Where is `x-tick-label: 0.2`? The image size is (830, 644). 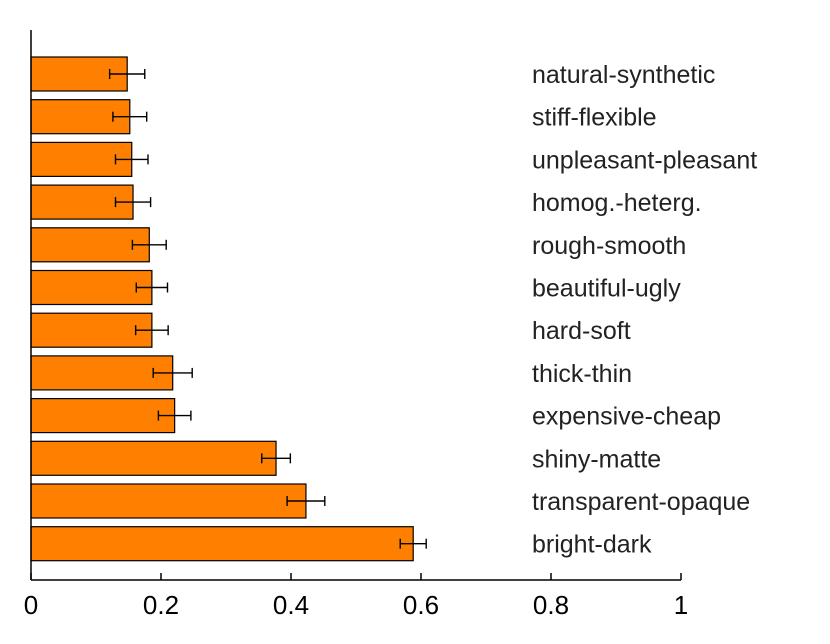
x-tick-label: 0.2 is located at coordinates (161, 605).